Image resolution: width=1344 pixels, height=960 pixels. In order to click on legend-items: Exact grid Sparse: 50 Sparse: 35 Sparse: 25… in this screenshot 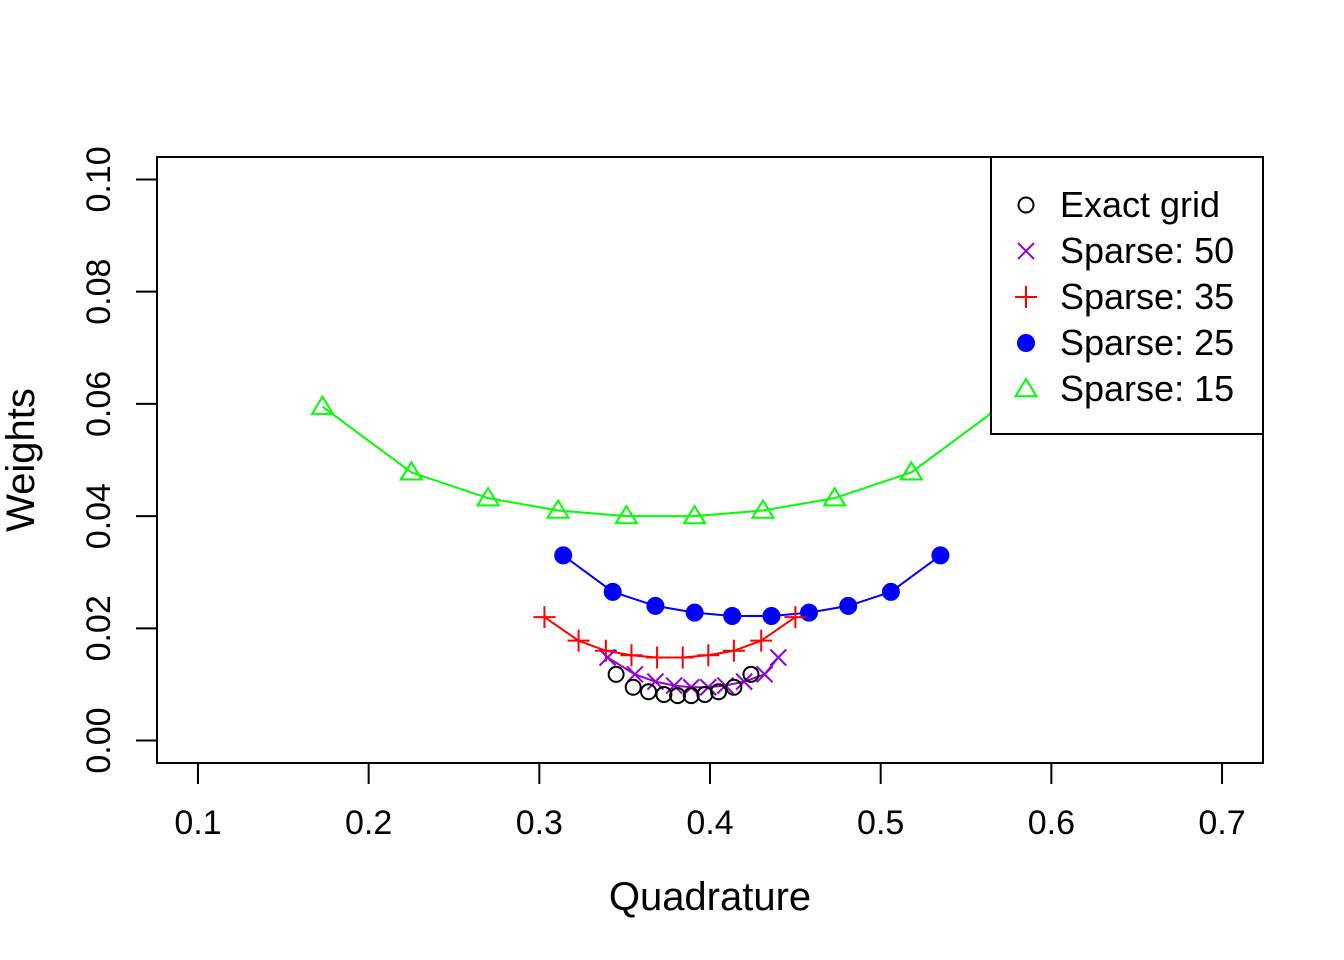, I will do `click(1123, 296)`.